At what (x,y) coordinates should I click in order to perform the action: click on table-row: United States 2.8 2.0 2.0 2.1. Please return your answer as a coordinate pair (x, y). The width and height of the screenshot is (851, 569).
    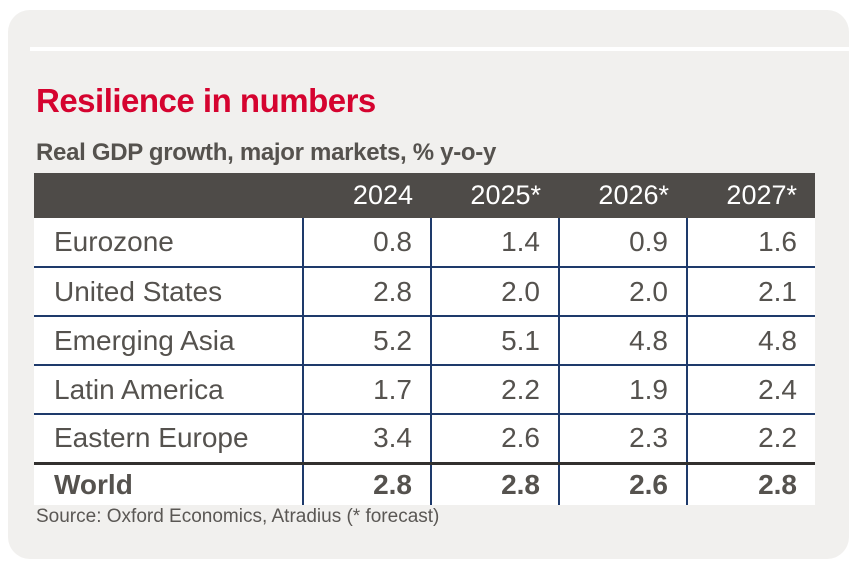
    Looking at the image, I should click on (424, 291).